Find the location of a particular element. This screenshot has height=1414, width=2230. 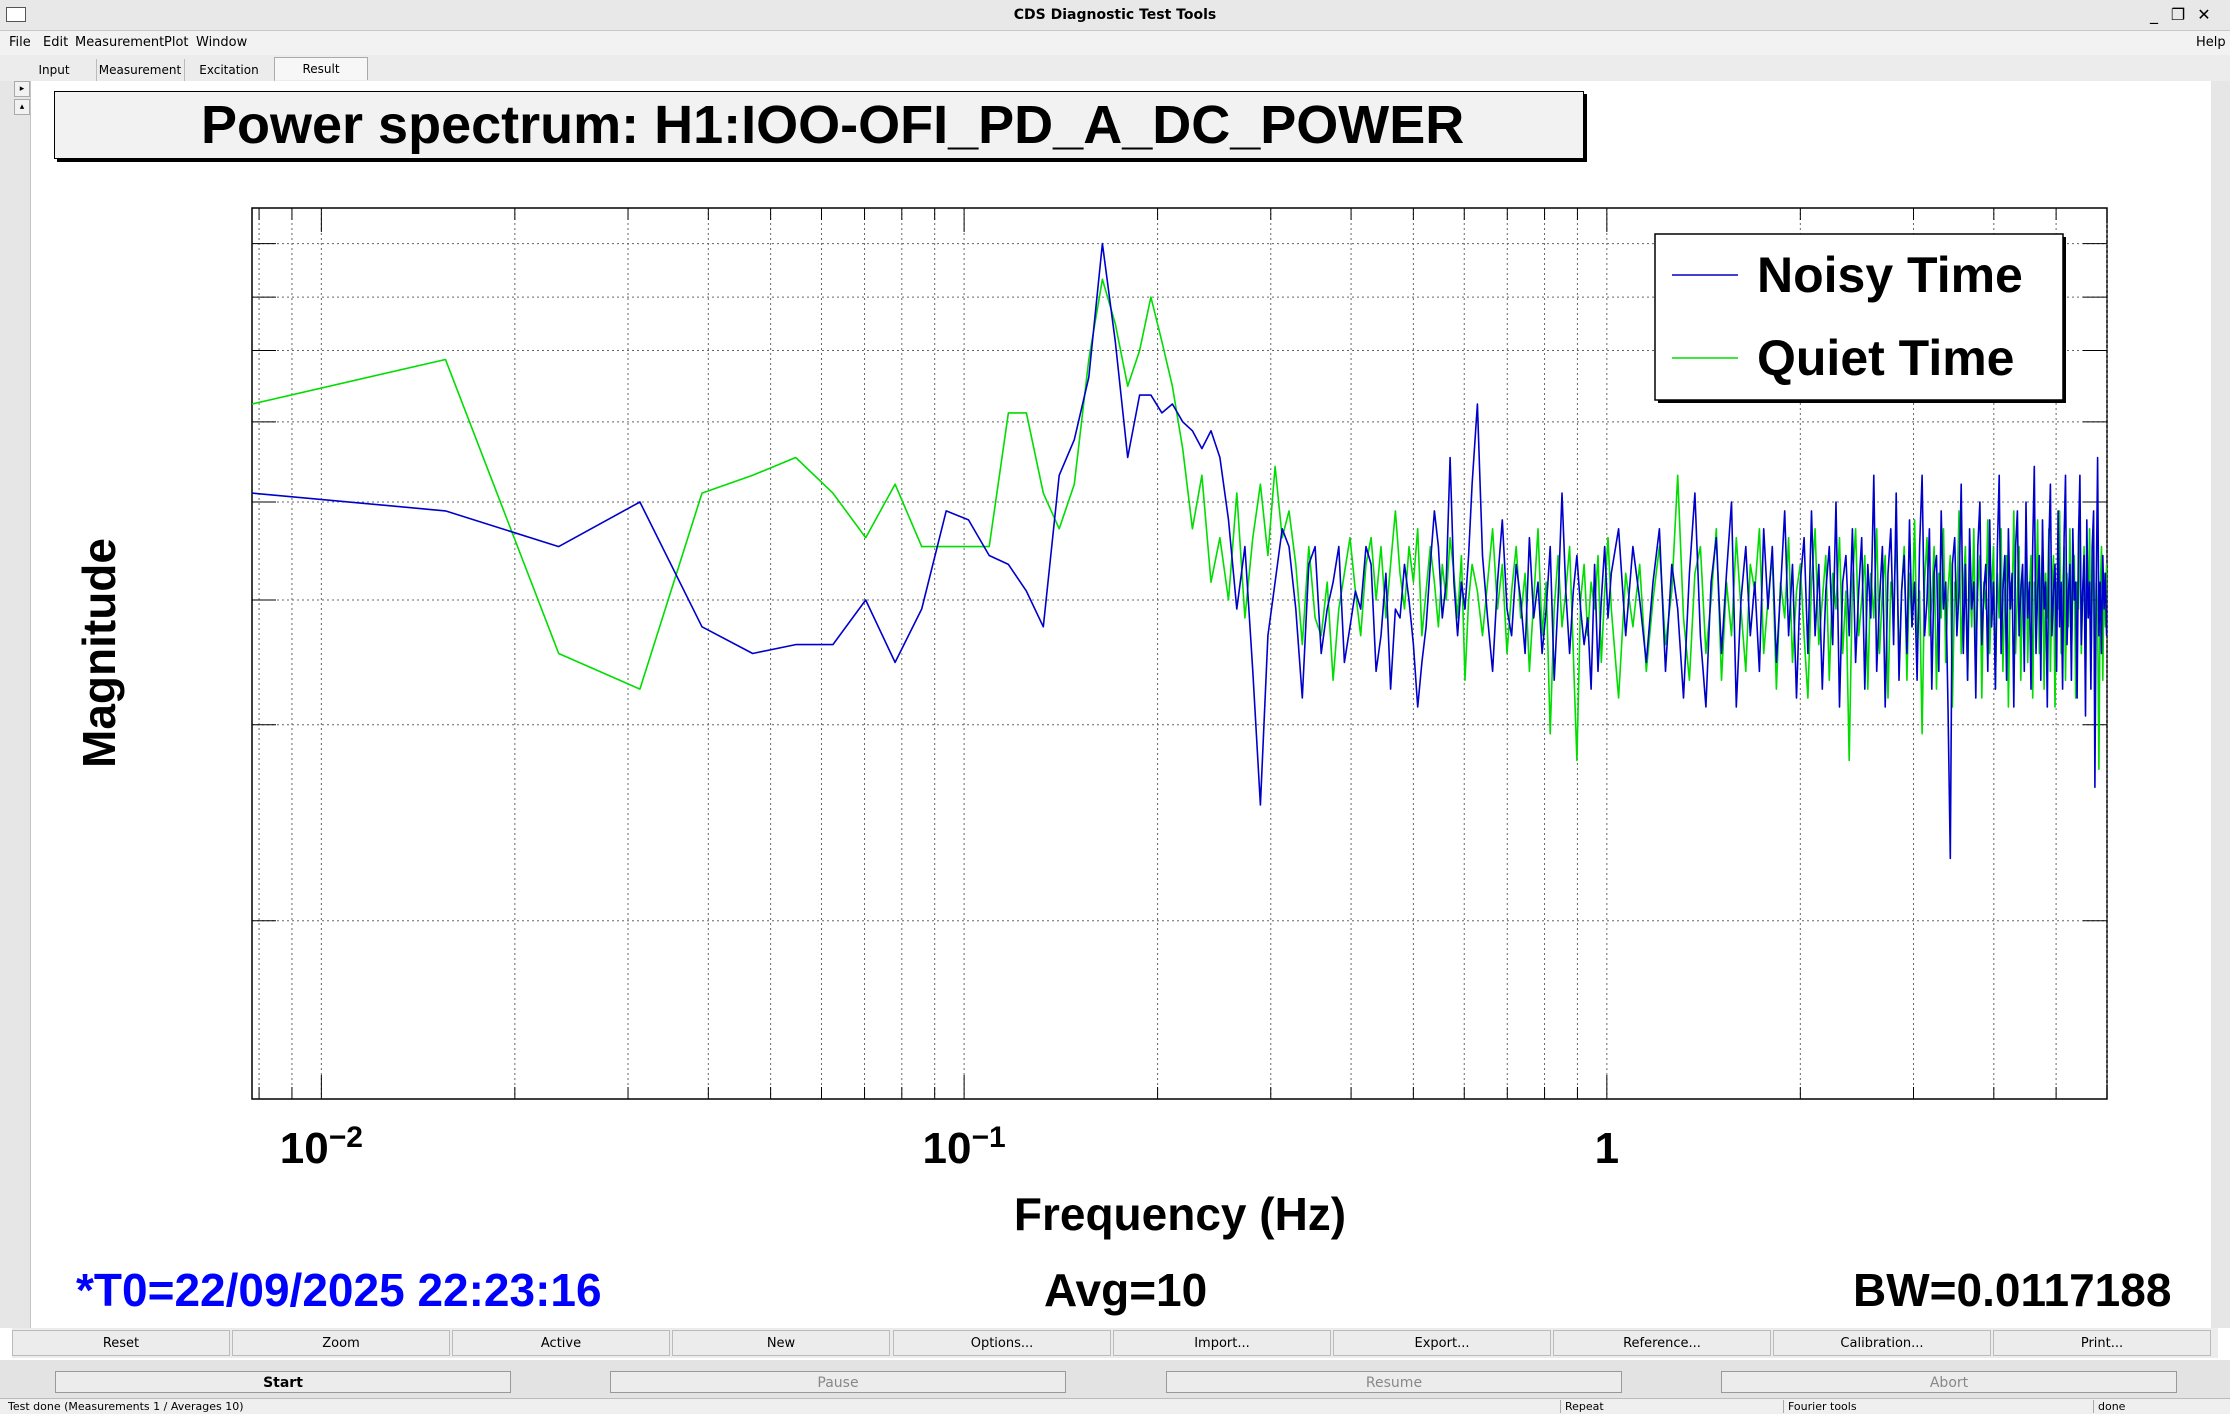

menu-plot: Plot is located at coordinates (176, 42).